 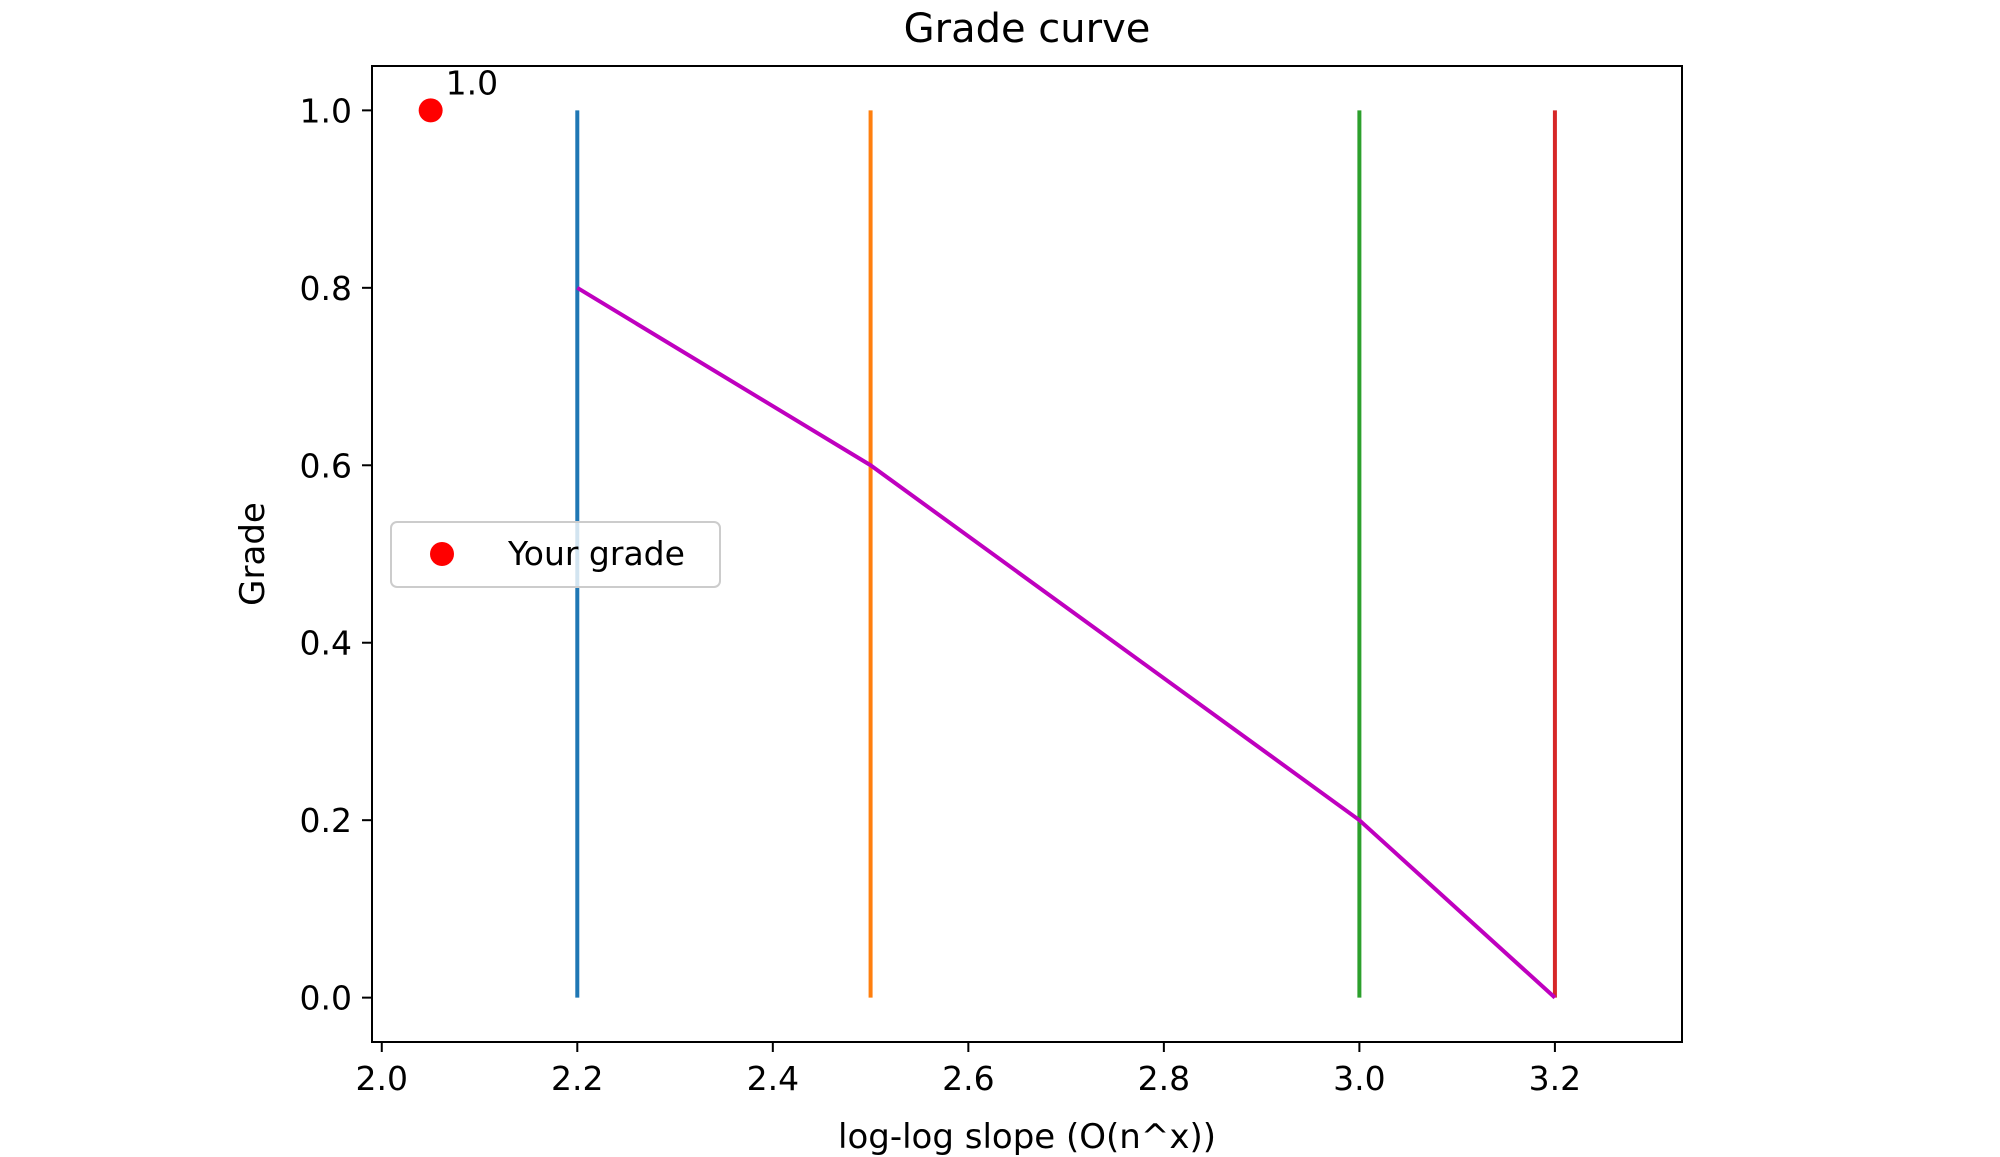 I want to click on y-tick-label: 0.6, so click(x=326, y=465).